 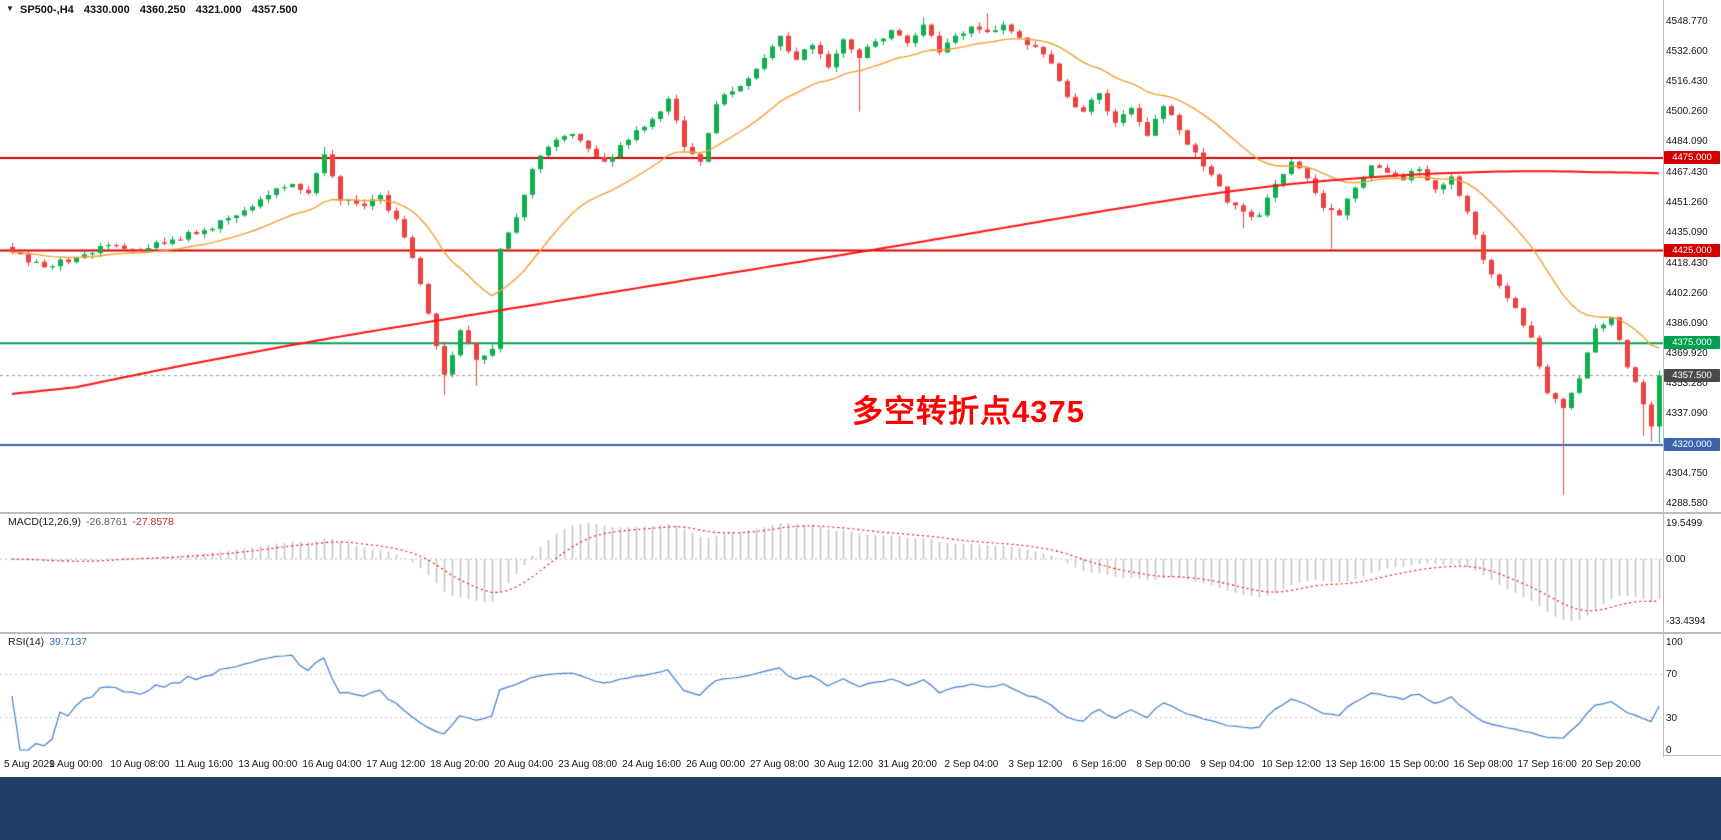 What do you see at coordinates (1687, 112) in the screenshot?
I see `price-axis-label: 4500.260` at bounding box center [1687, 112].